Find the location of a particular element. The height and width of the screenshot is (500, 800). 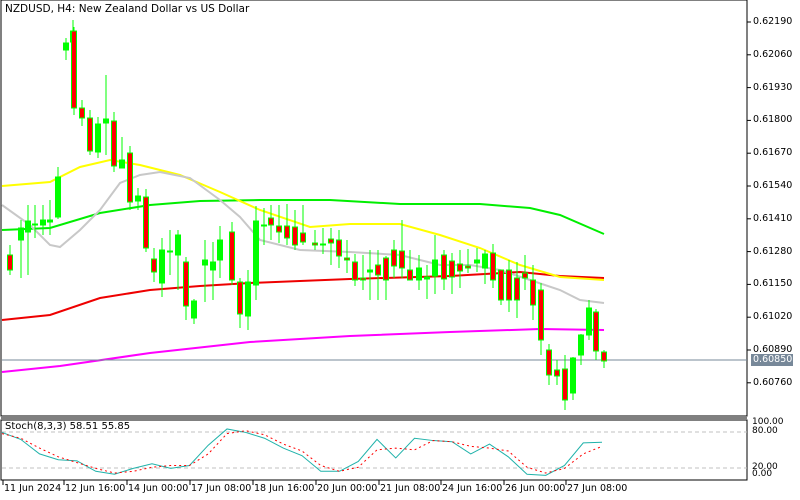

price-tick-label: 0.61020 is located at coordinates (773, 317).